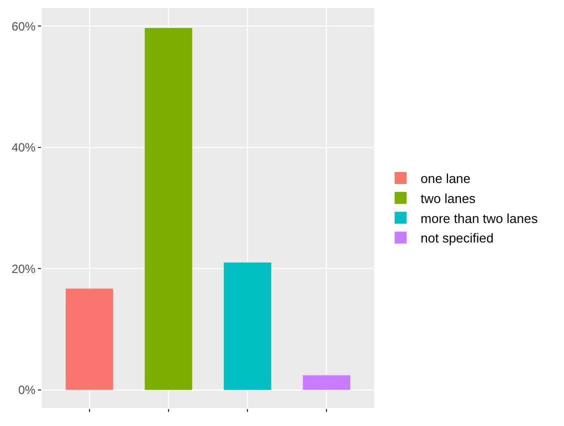  I want to click on legend-label: not specified, so click(457, 238).